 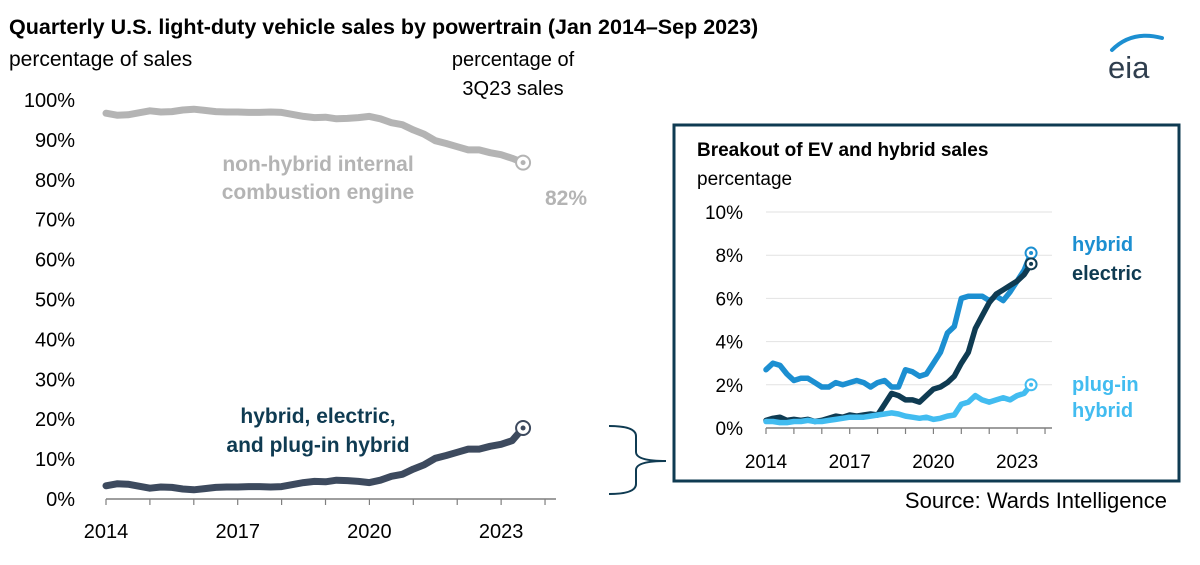 What do you see at coordinates (766, 462) in the screenshot?
I see `inset-x-tick-label: 2014` at bounding box center [766, 462].